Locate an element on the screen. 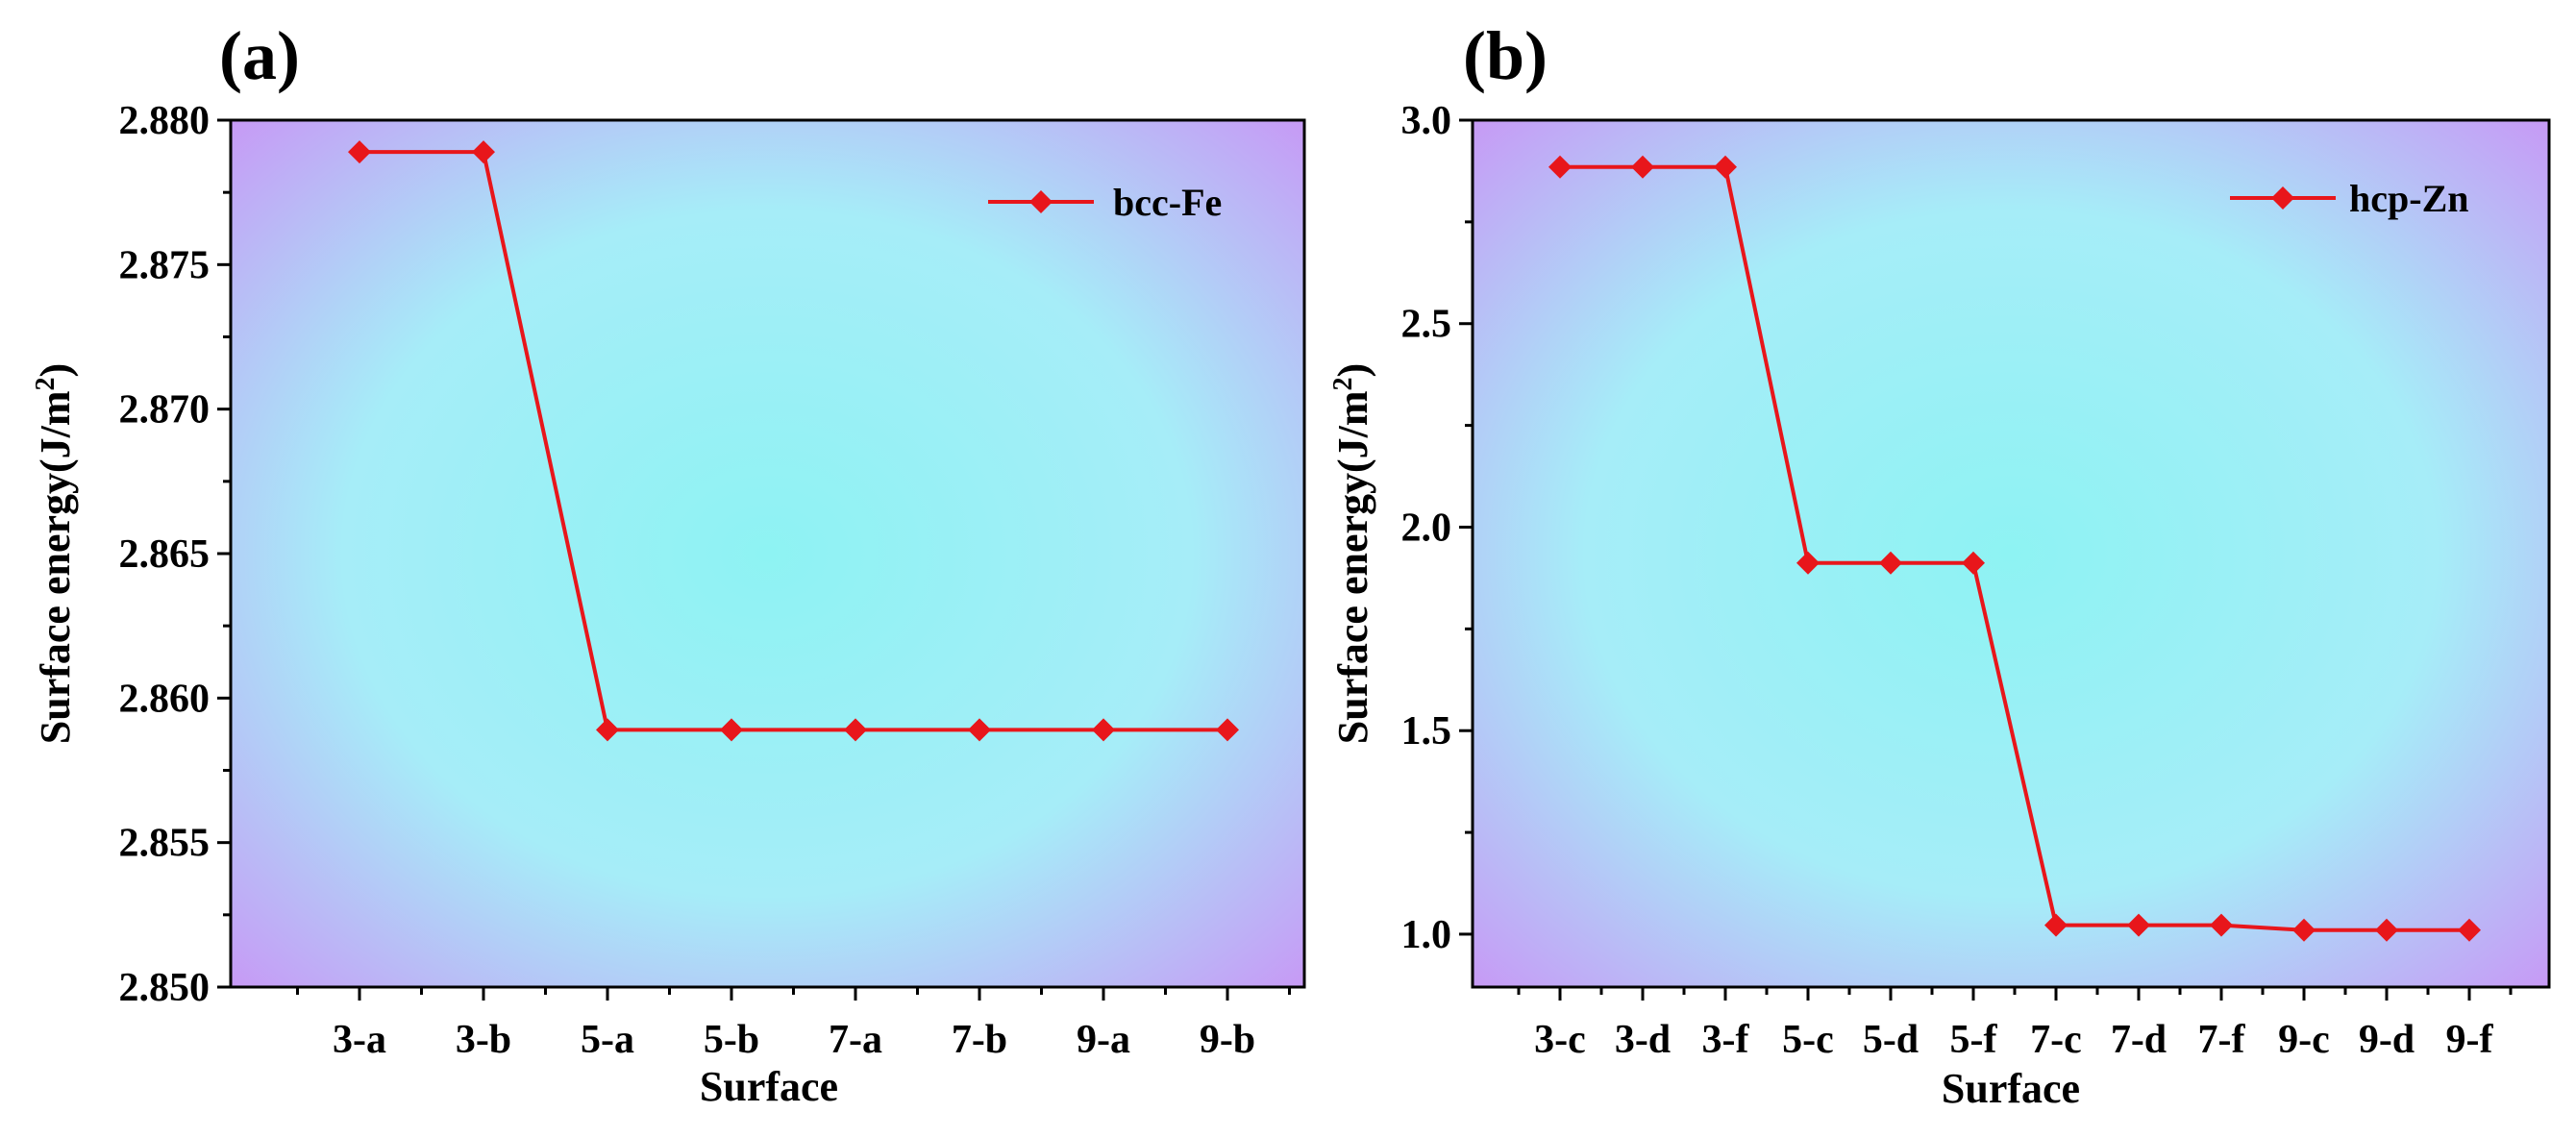 The width and height of the screenshot is (2576, 1137). y-tick-label: 2.880 is located at coordinates (165, 121).